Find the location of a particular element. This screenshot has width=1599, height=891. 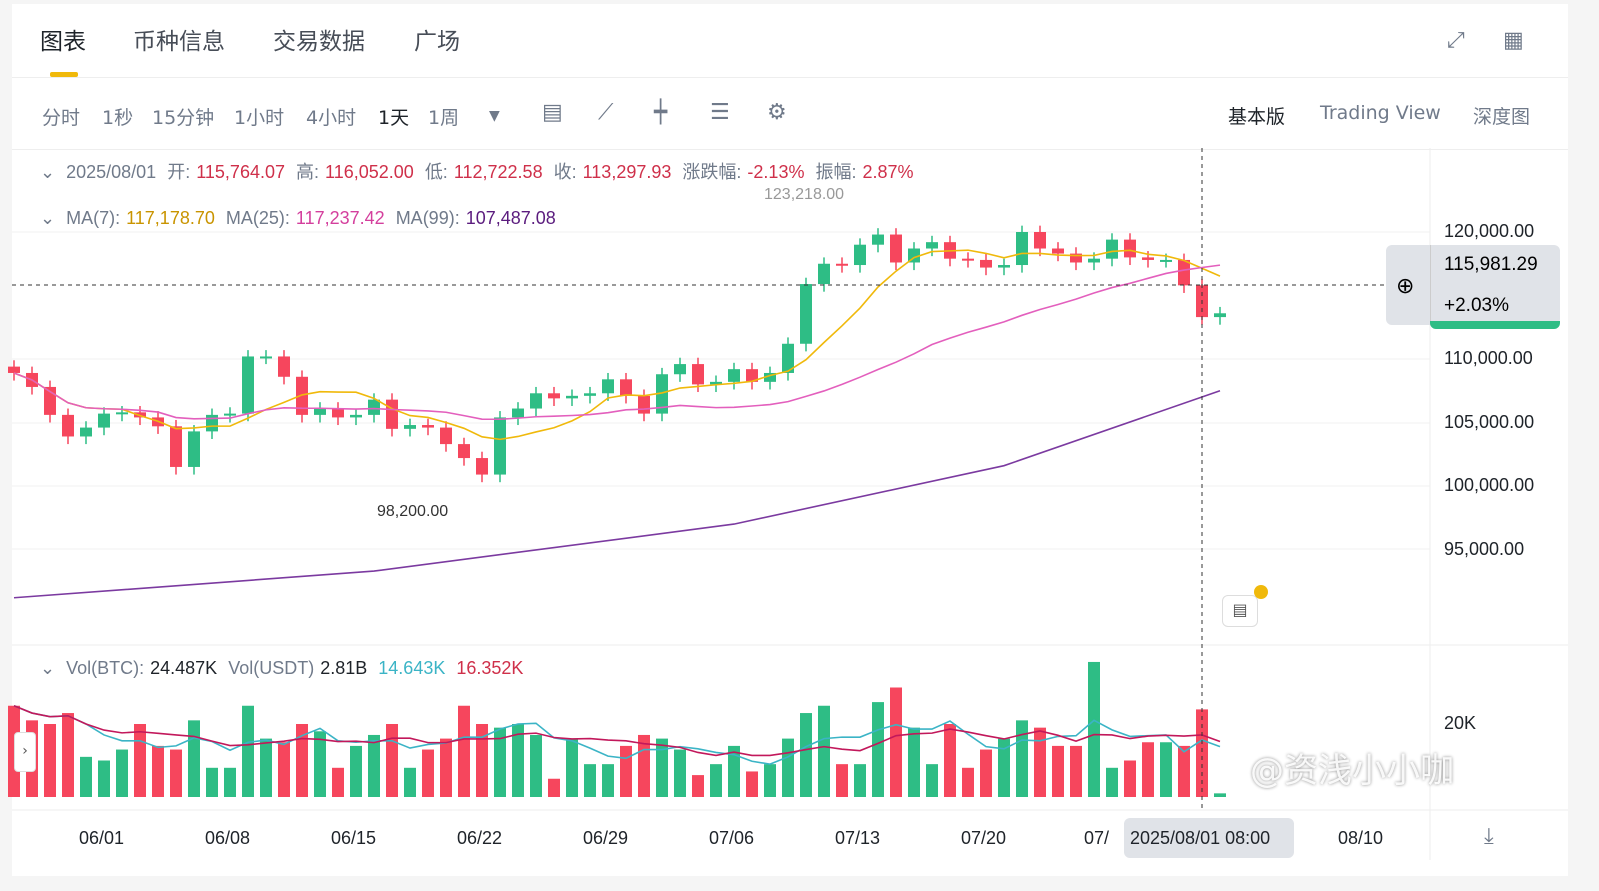

scroll-to-latest-icon: ⤓ is located at coordinates (1489, 836).